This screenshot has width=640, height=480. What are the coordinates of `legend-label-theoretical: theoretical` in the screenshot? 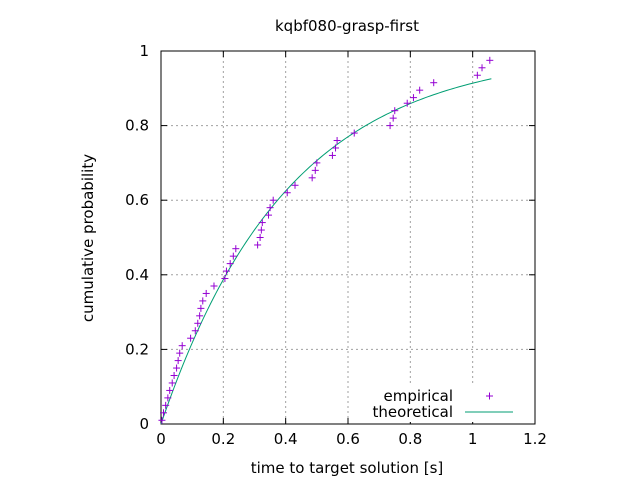 It's located at (412, 412).